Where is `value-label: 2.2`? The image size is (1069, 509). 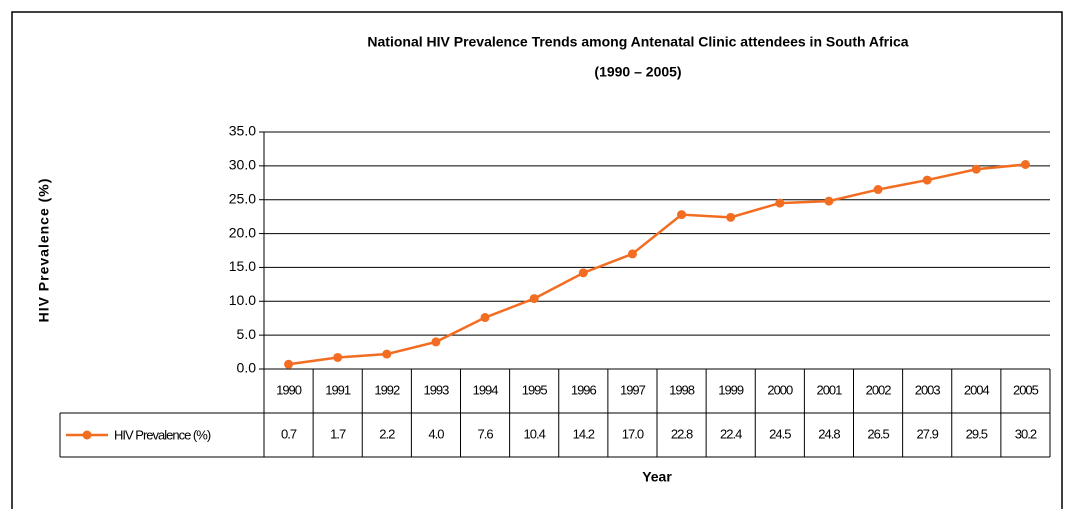
value-label: 2.2 is located at coordinates (387, 433).